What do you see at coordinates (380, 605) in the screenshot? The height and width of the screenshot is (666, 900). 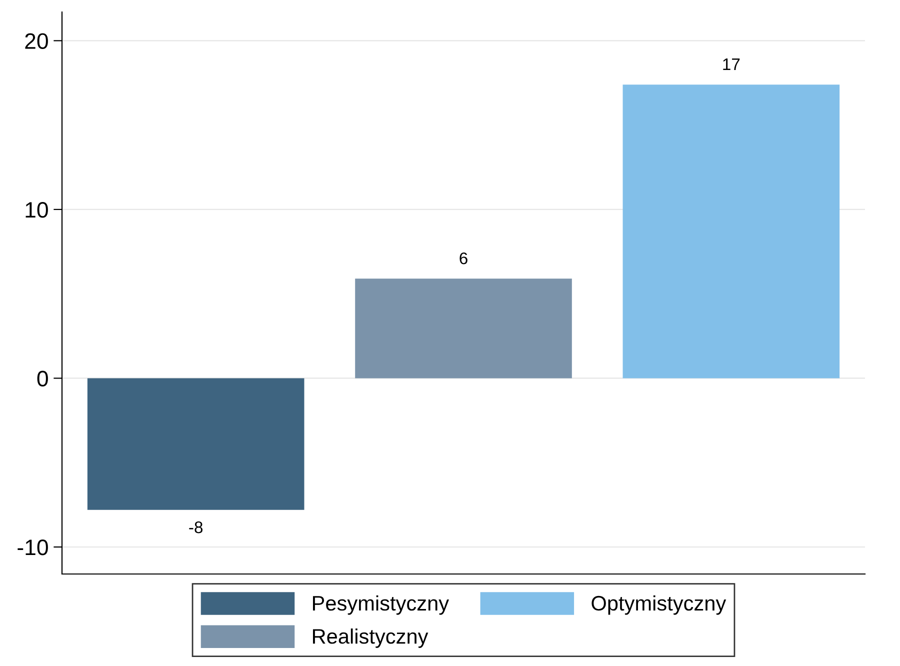 I see `legend-label: Pesymistyczny` at bounding box center [380, 605].